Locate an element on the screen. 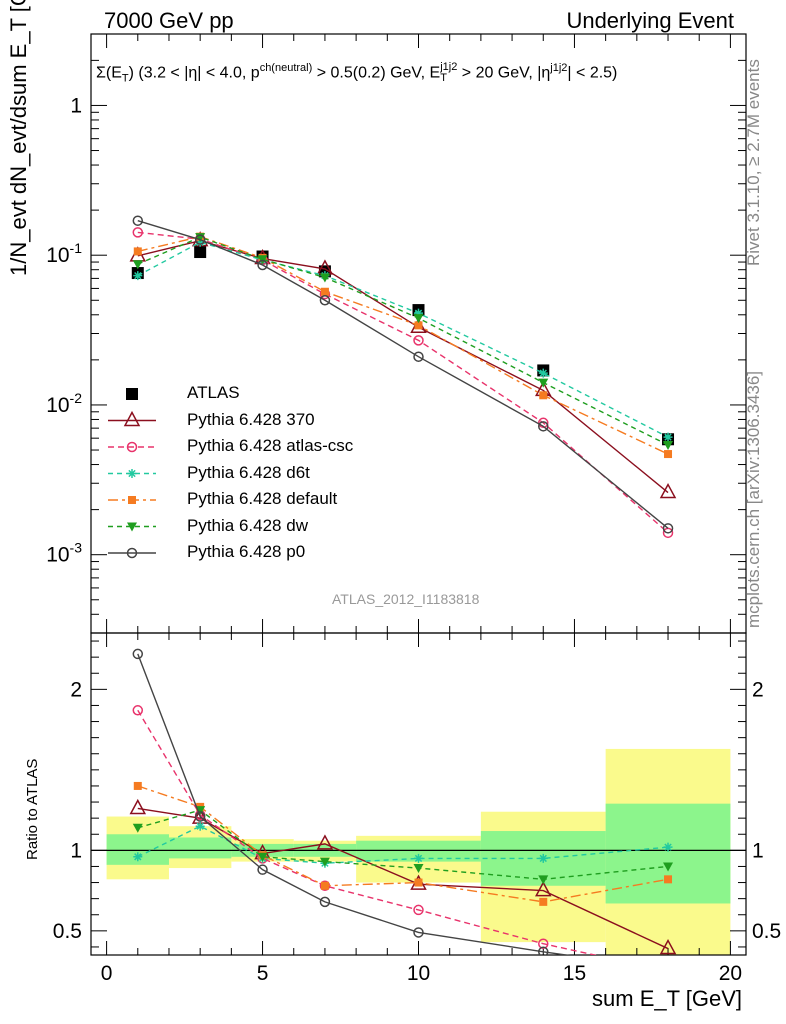  legend-entry-atlas is located at coordinates (132, 394).